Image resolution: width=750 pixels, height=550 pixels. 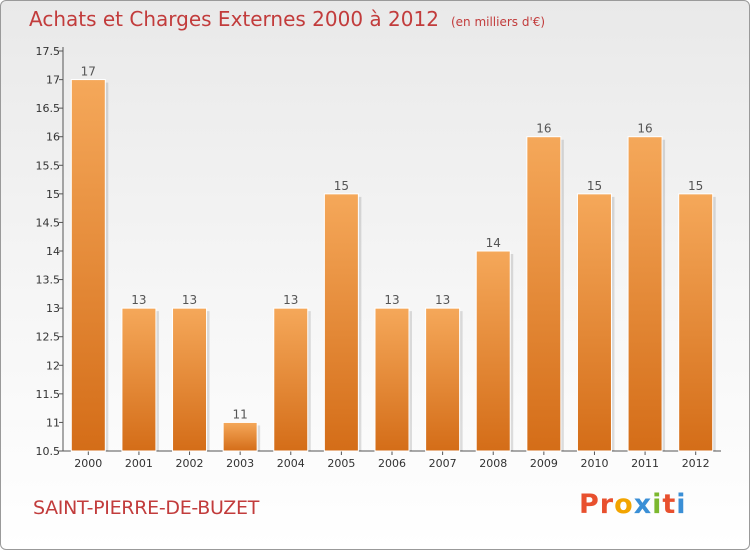 I want to click on y-tick-label: 10.5, so click(x=48, y=451).